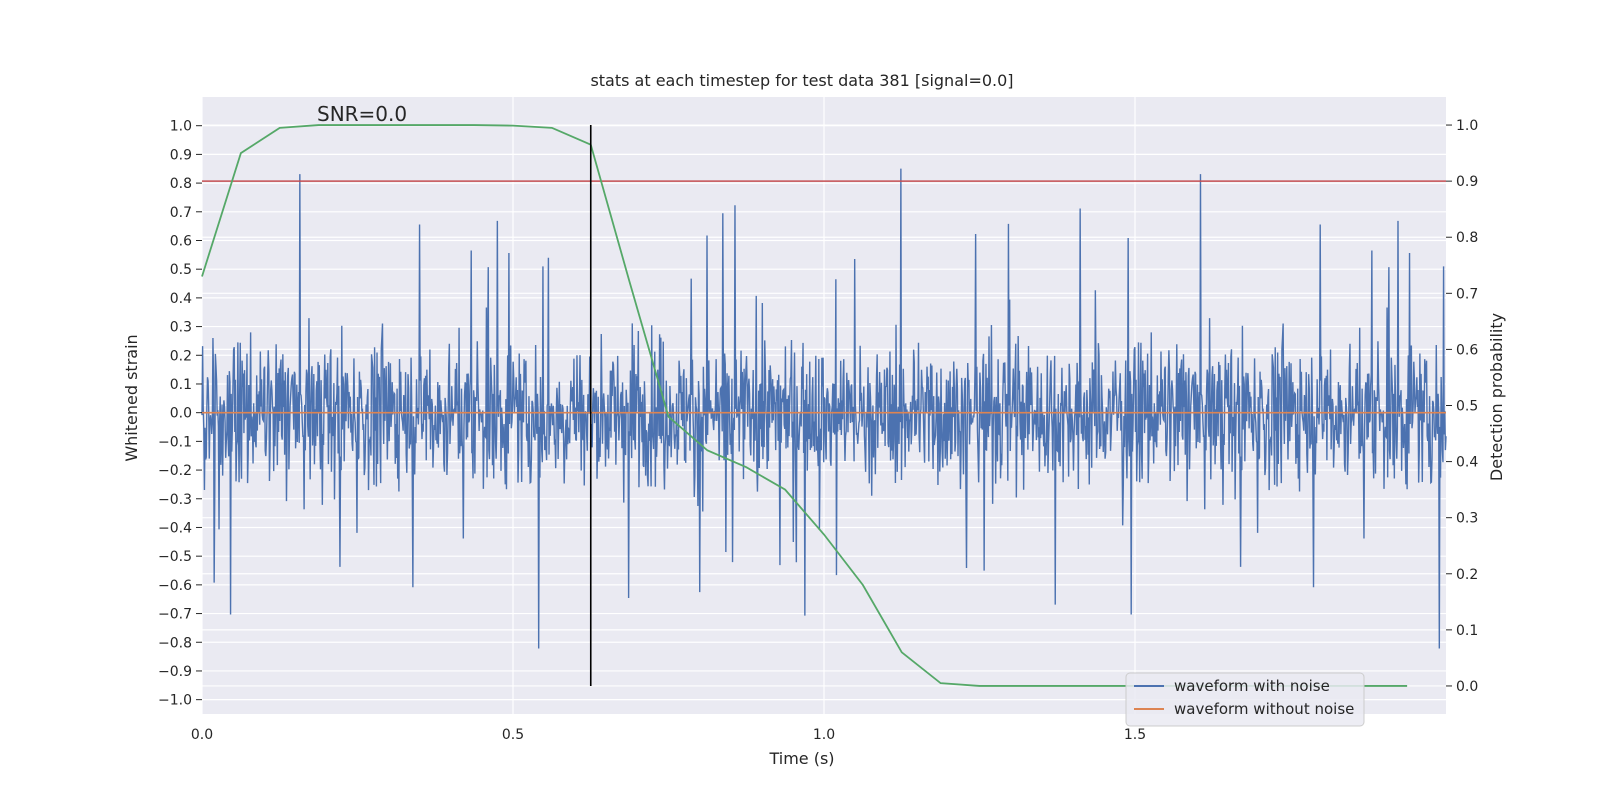 The height and width of the screenshot is (804, 1600). I want to click on left-y-tick-label: −0.2, so click(175, 471).